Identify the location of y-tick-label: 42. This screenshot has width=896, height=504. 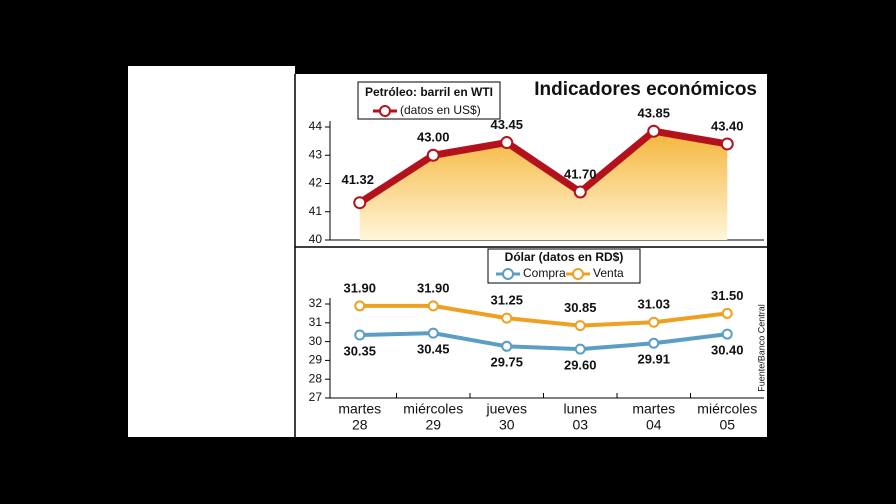
(316, 183).